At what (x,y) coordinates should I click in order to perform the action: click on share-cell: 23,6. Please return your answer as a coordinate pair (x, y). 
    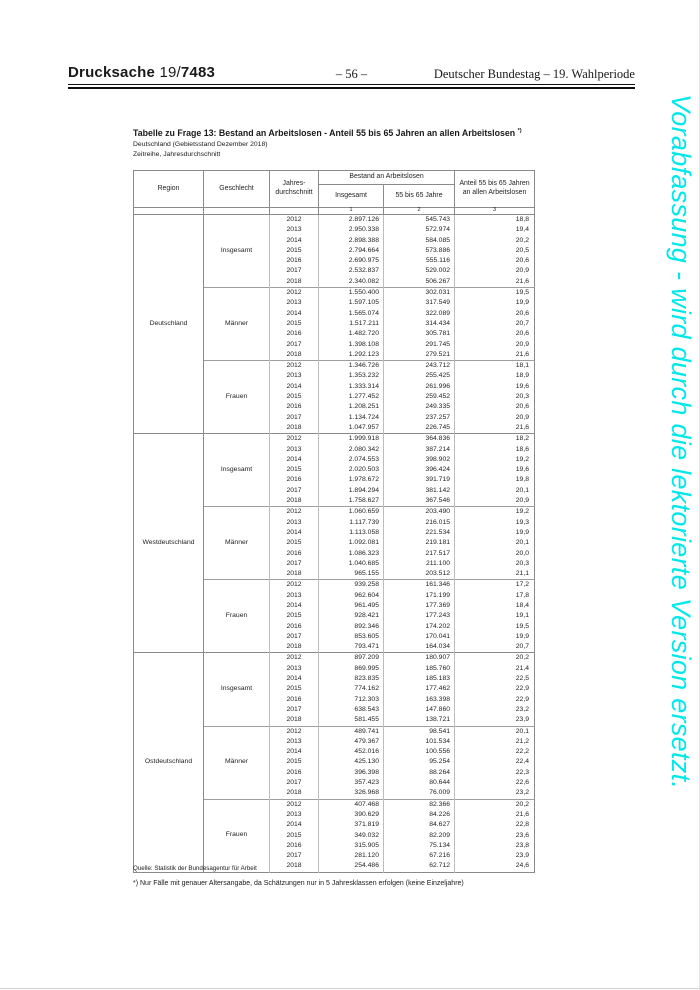
    Looking at the image, I should click on (494, 835).